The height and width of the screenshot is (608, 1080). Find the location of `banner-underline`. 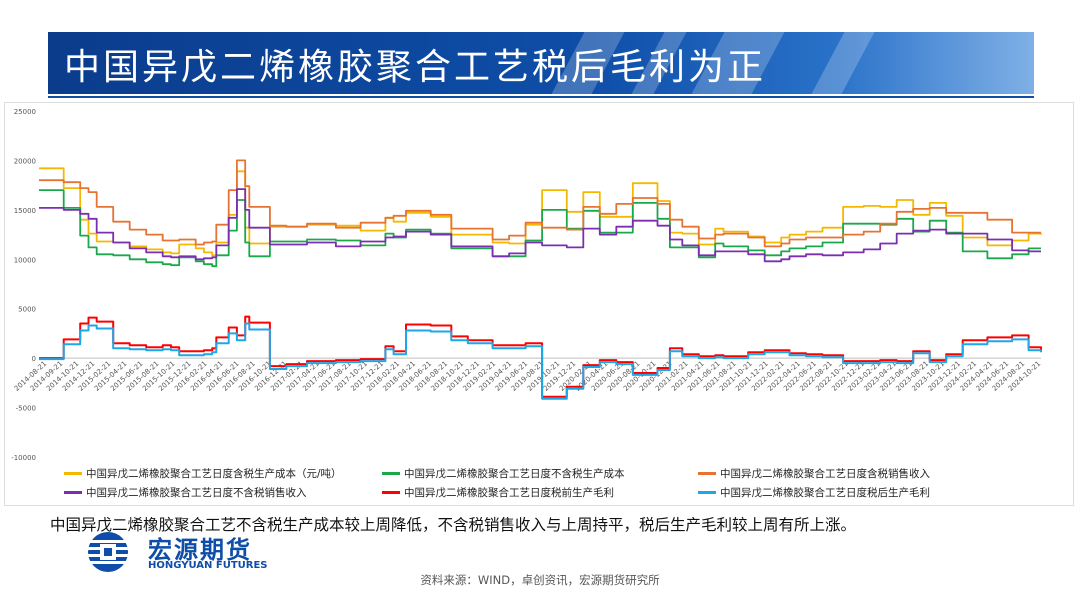

banner-underline is located at coordinates (541, 97).